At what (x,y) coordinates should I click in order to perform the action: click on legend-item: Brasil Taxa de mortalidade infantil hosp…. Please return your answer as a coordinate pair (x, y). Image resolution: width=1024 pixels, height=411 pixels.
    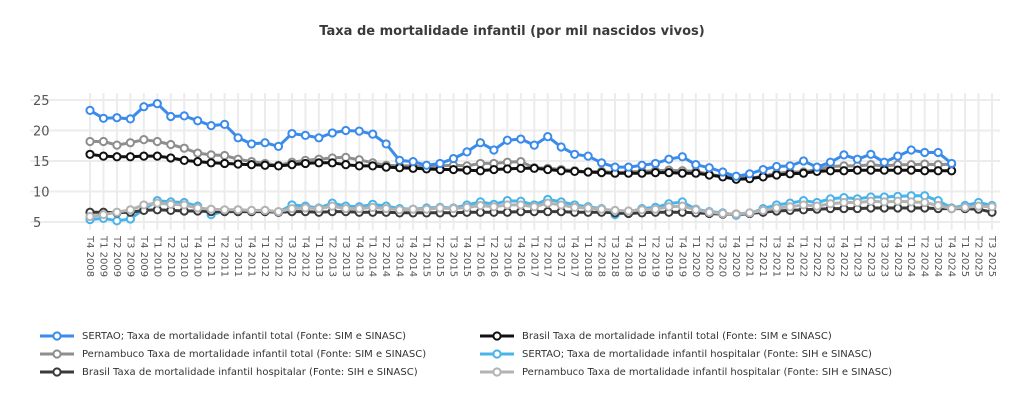
    Looking at the image, I should click on (229, 372).